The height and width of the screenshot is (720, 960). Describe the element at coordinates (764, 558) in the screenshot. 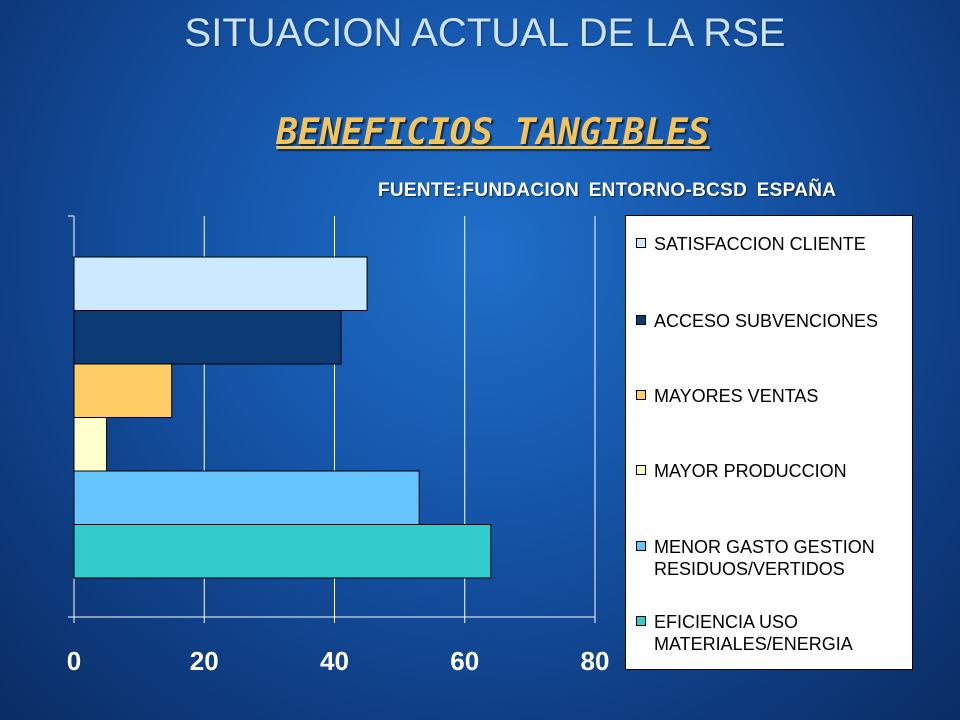

I see `legend-label-4: MENOR GASTO GESTION RESIDUOS/VERTIDOS` at that location.